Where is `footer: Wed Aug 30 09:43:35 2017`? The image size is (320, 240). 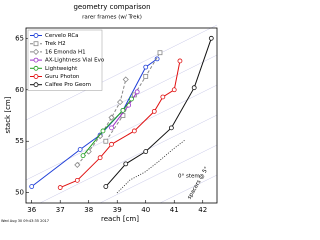 footer: Wed Aug 30 09:43:35 2017 is located at coordinates (25, 221).